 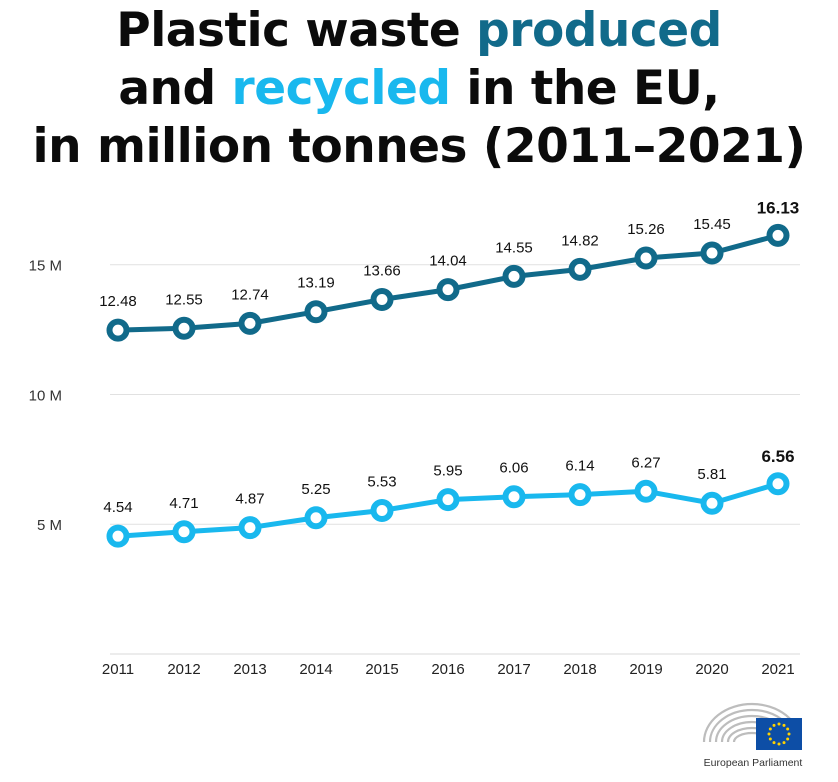 What do you see at coordinates (249, 669) in the screenshot?
I see `x-tick-label: 2013` at bounding box center [249, 669].